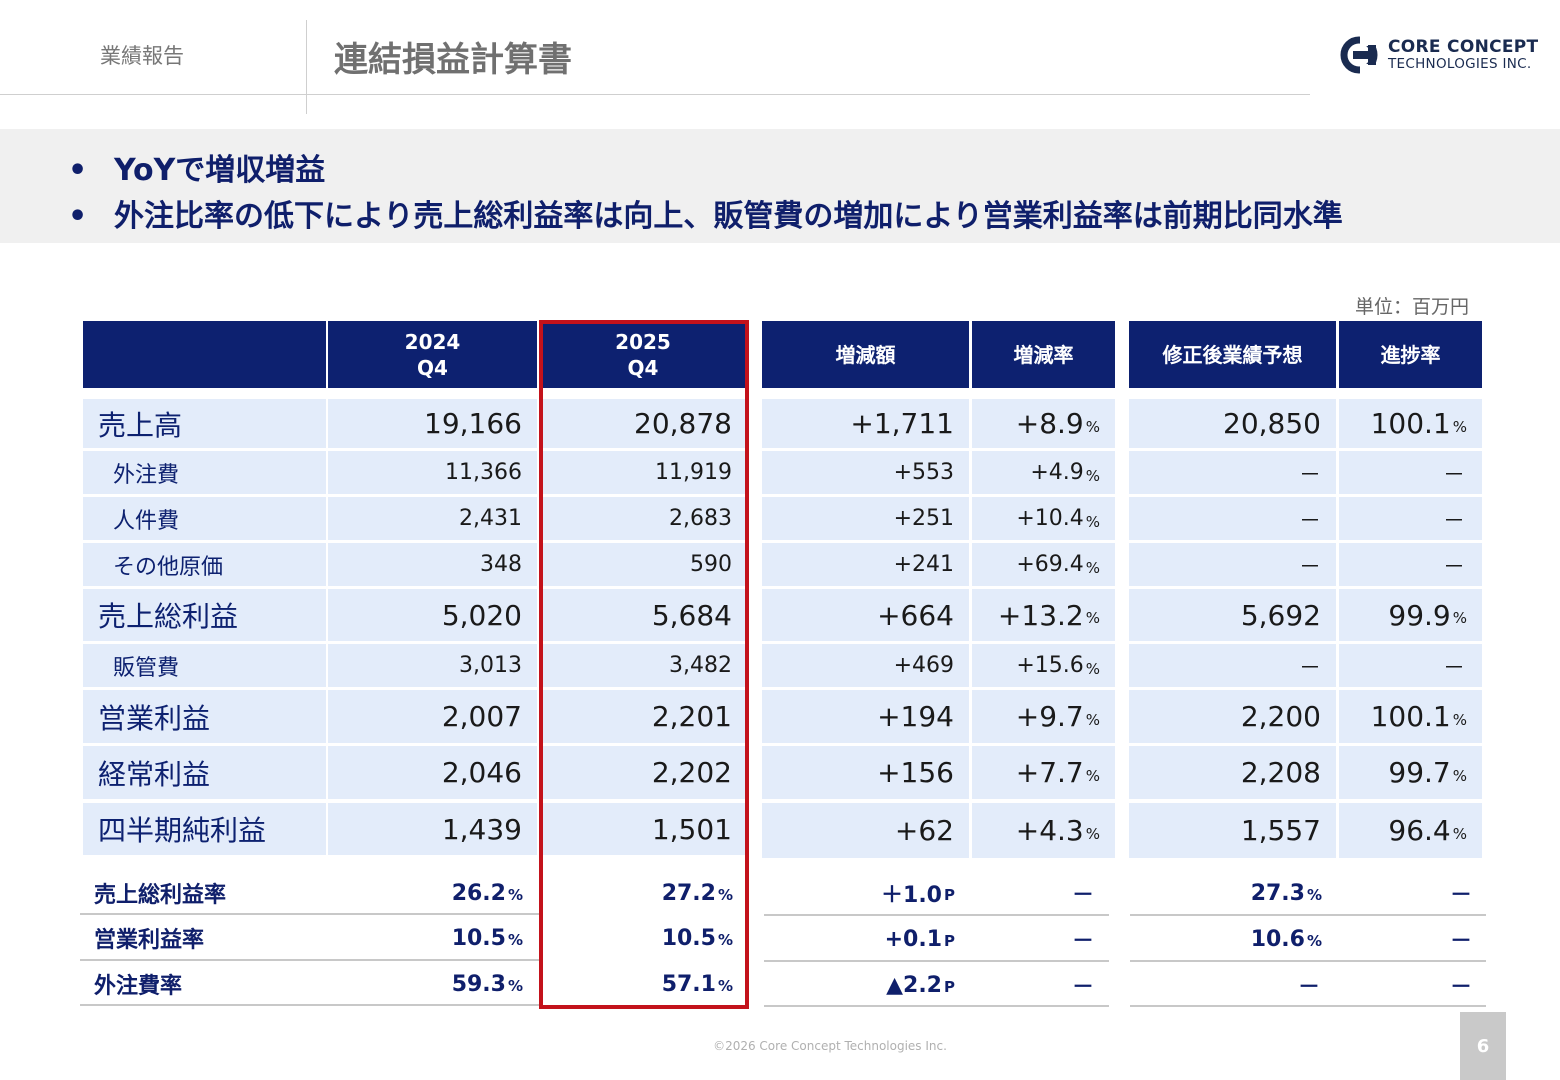 The image size is (1560, 1080). Describe the element at coordinates (1419, 772) in the screenshot. I see `progress-number: 99.7` at that location.